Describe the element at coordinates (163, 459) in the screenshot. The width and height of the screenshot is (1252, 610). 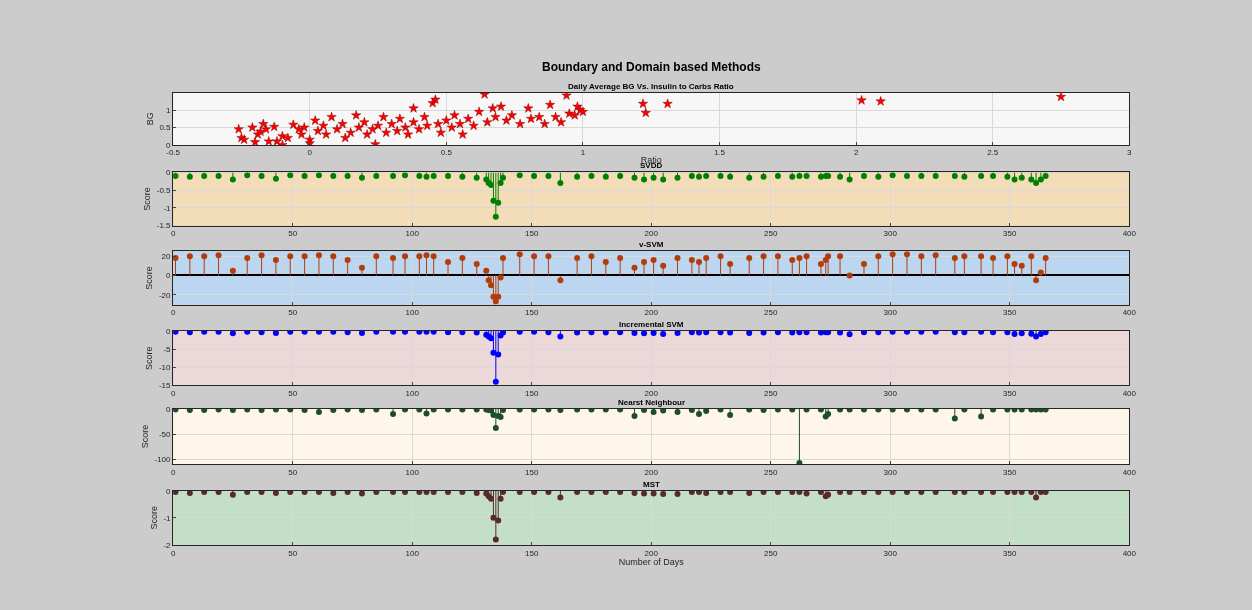
I see `y-tick-label: -100` at that location.